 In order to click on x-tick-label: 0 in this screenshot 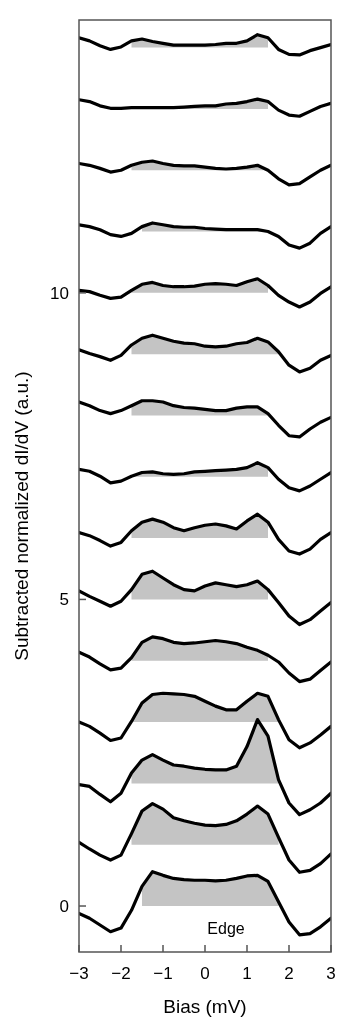, I will do `click(205, 973)`.